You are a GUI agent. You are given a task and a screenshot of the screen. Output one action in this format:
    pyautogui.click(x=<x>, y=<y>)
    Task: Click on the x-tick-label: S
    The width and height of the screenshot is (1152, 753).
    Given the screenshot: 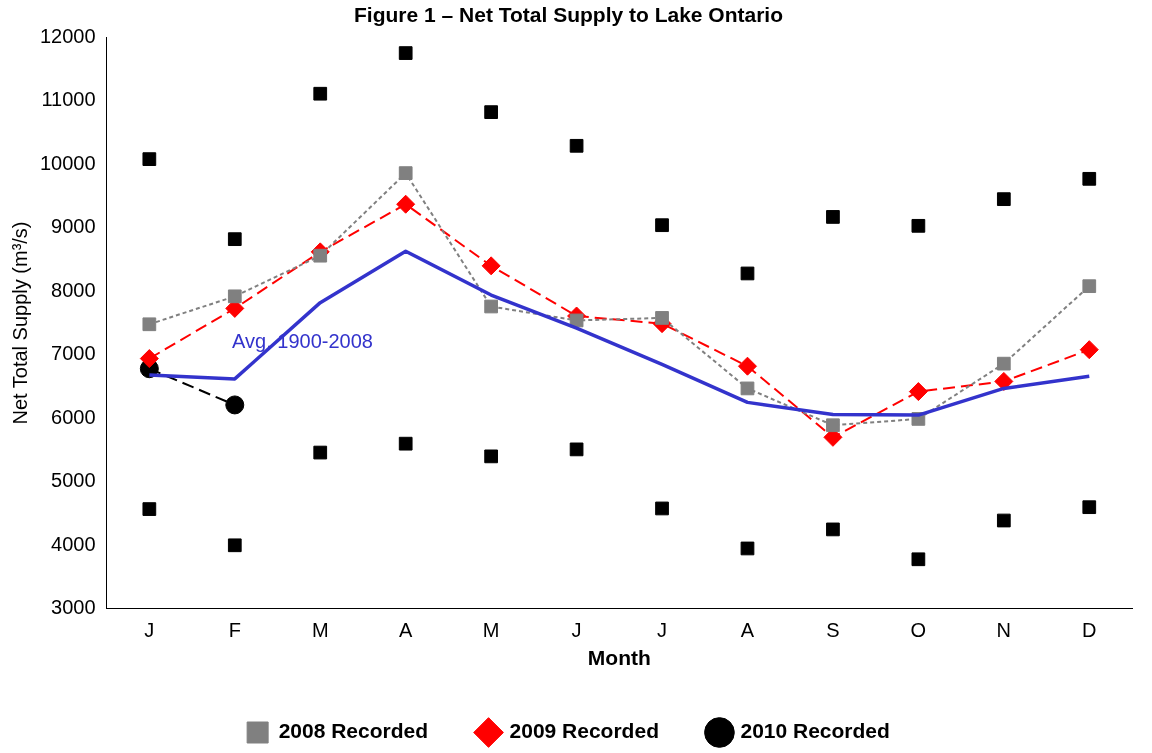 What is the action you would take?
    pyautogui.click(x=833, y=630)
    